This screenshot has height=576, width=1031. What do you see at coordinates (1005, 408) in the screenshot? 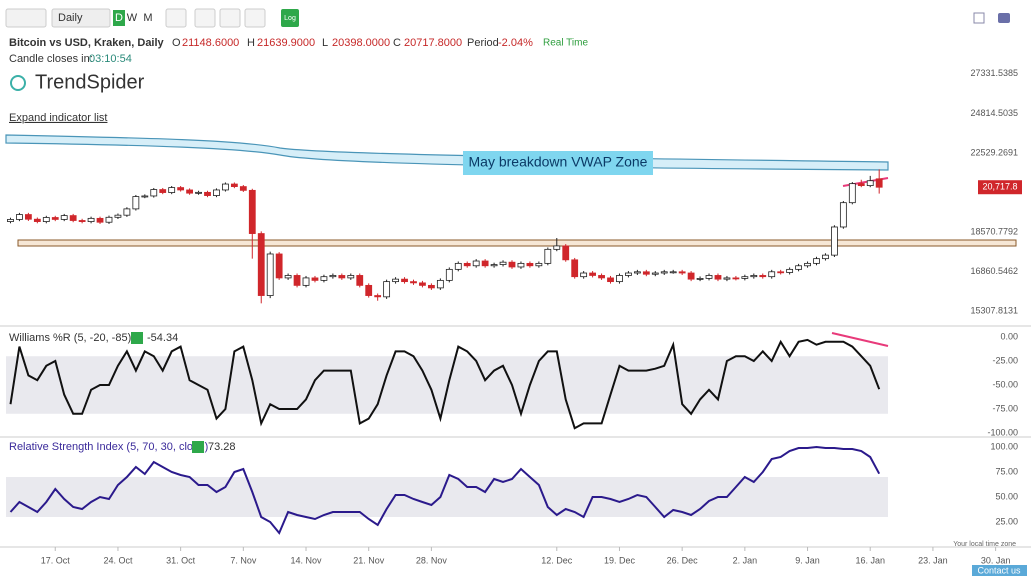
I see `y-tick-label: -75.00` at bounding box center [1005, 408].